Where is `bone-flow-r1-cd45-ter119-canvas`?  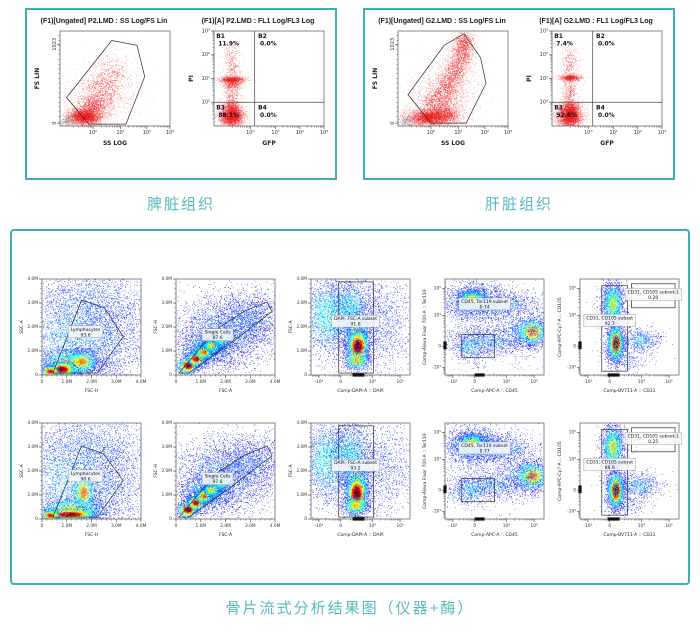
bone-flow-r1-cd45-ter119-canvas is located at coordinates (484, 337).